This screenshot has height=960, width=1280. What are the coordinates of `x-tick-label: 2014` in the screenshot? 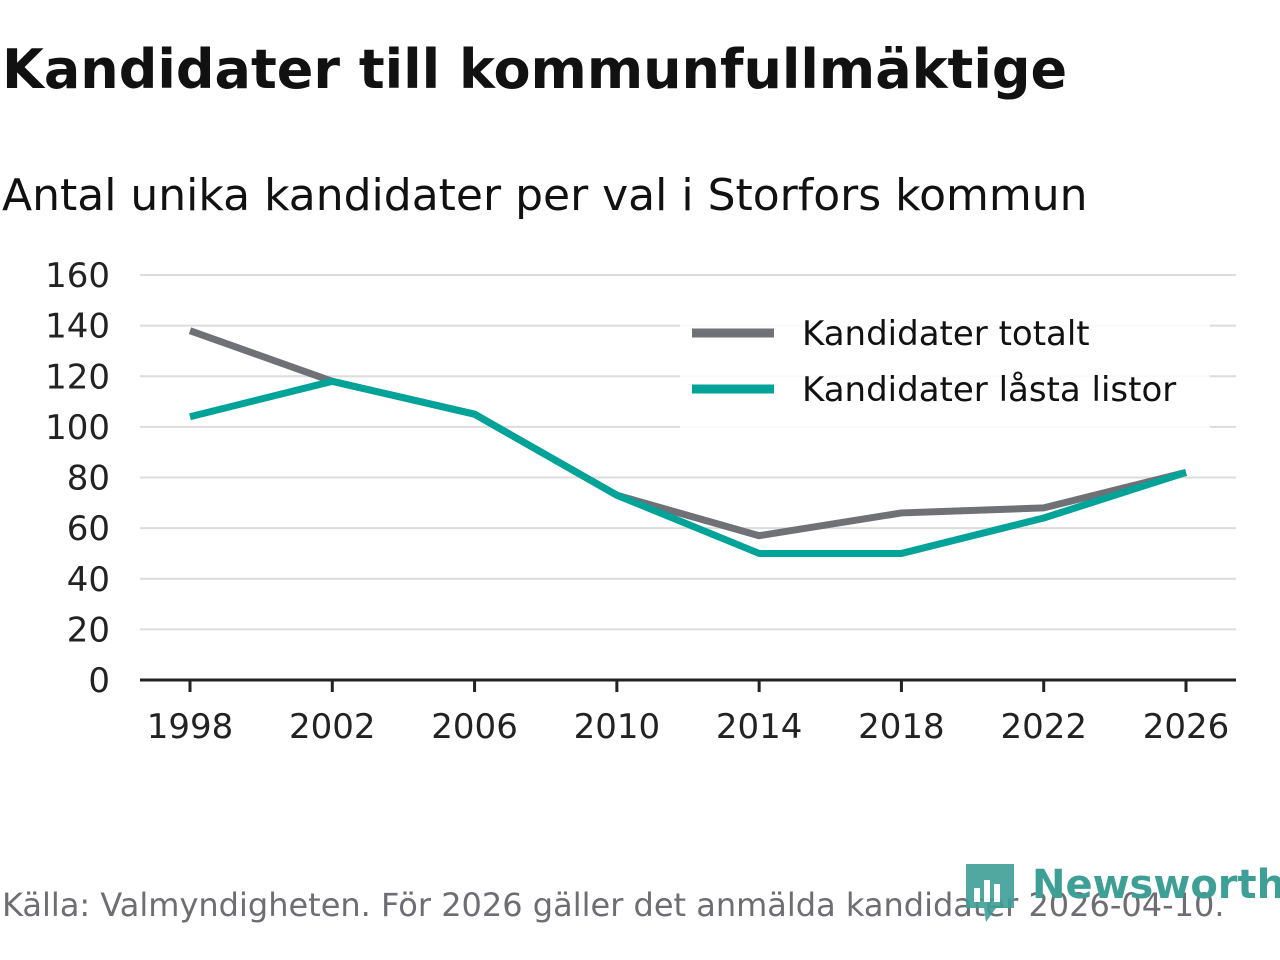 It's located at (759, 727).